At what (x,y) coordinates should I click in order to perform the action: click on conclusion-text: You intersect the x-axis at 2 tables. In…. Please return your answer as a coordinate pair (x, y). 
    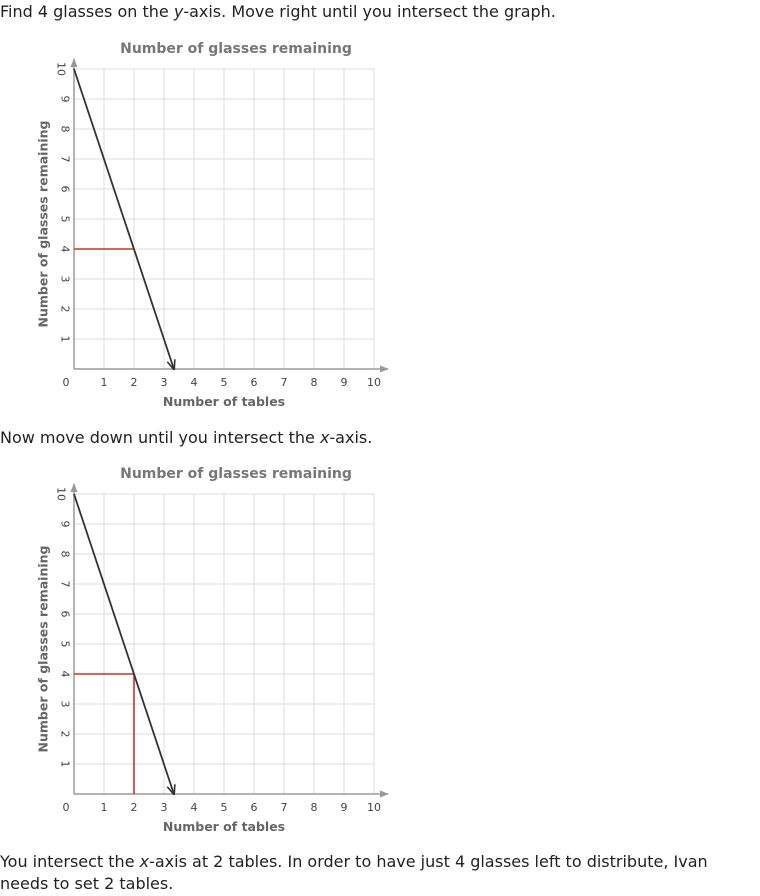
    Looking at the image, I should click on (370, 873).